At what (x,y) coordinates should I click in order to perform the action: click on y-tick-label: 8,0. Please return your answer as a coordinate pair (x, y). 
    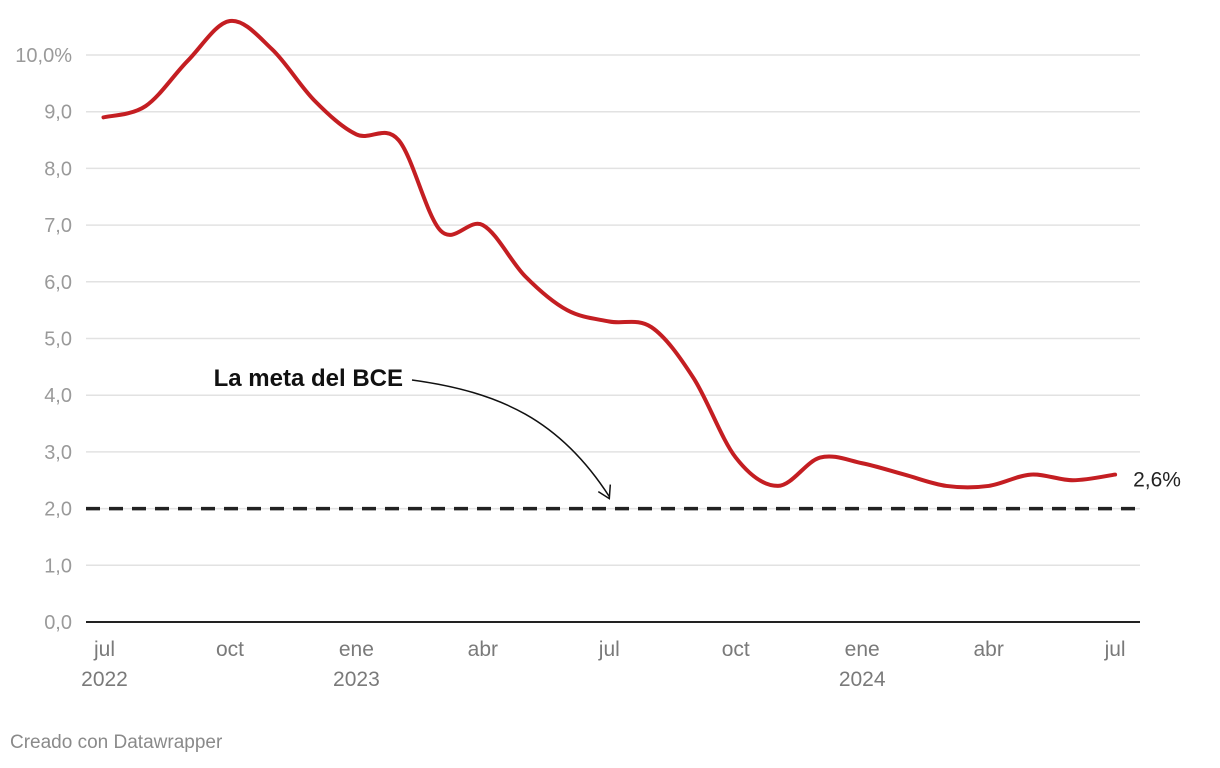
    Looking at the image, I should click on (58, 169).